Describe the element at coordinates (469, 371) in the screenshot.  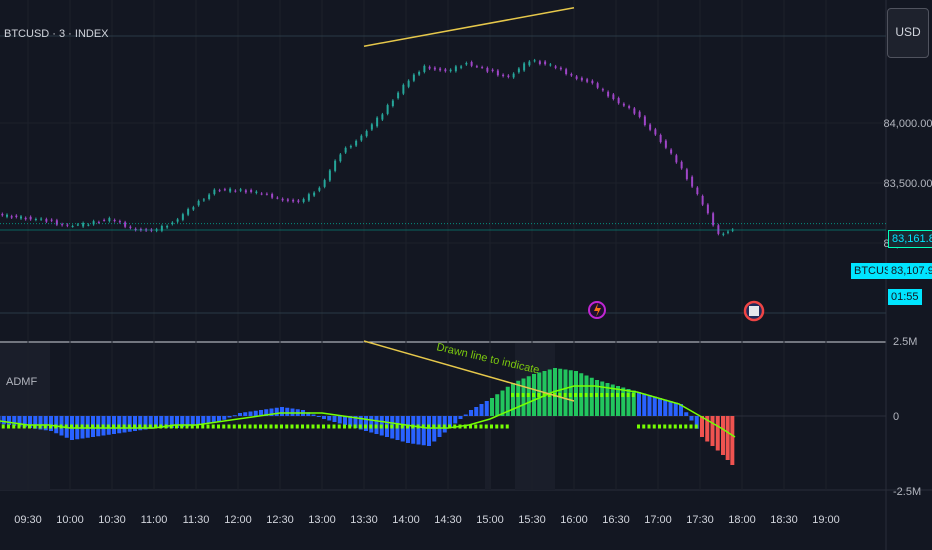
I see `indicator-trend-line` at that location.